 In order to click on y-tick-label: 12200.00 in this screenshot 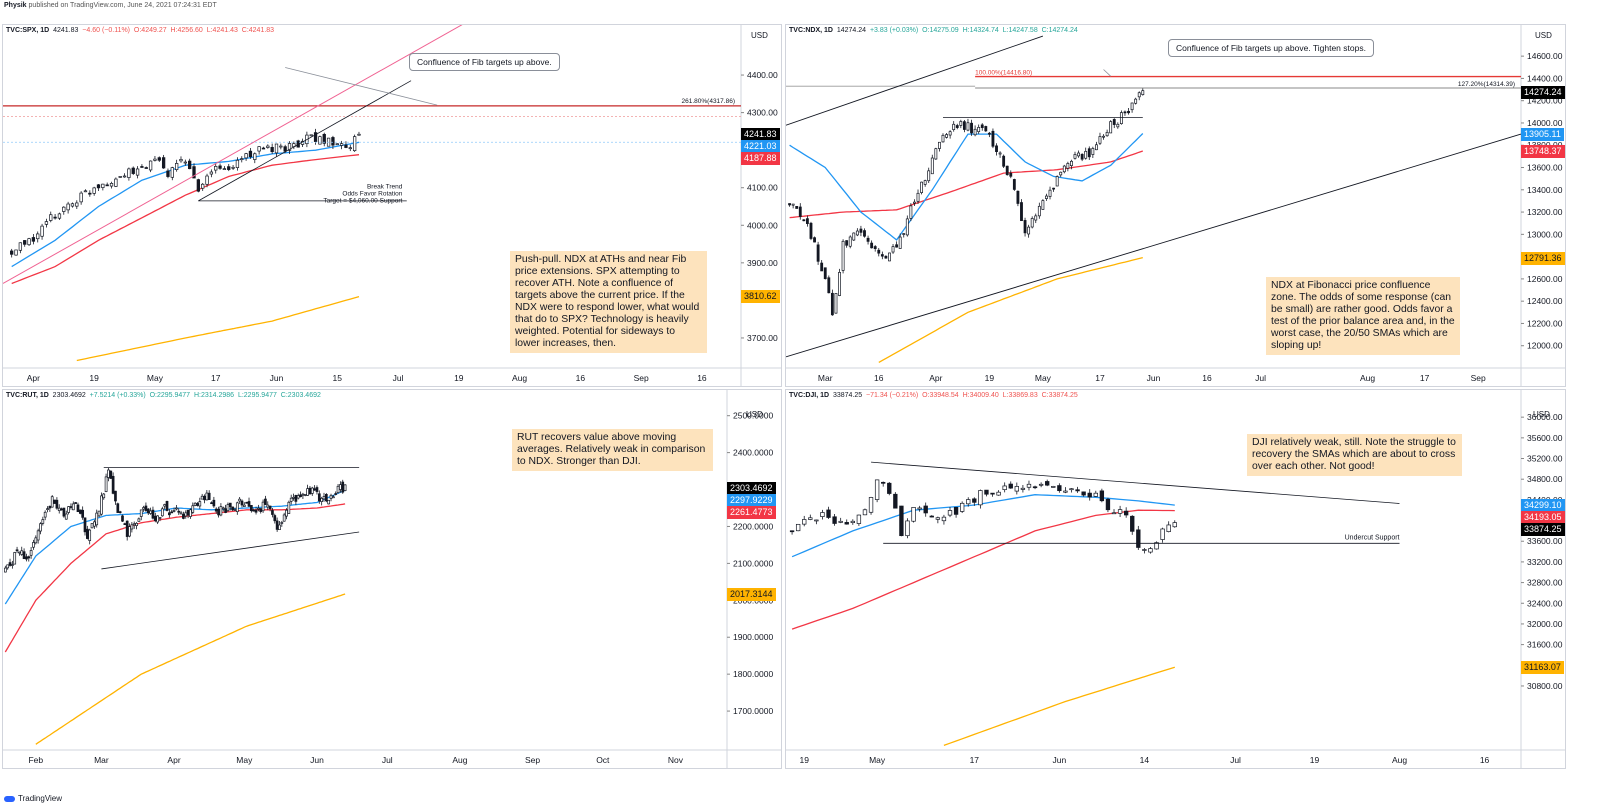, I will do `click(1545, 323)`.